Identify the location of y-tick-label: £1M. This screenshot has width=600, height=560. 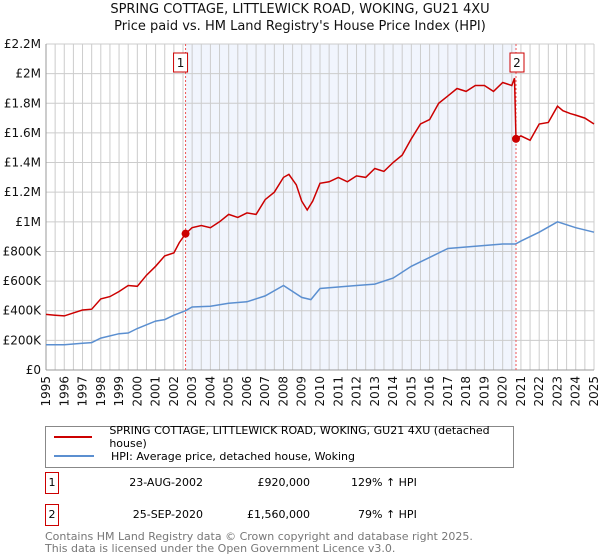
(28, 222).